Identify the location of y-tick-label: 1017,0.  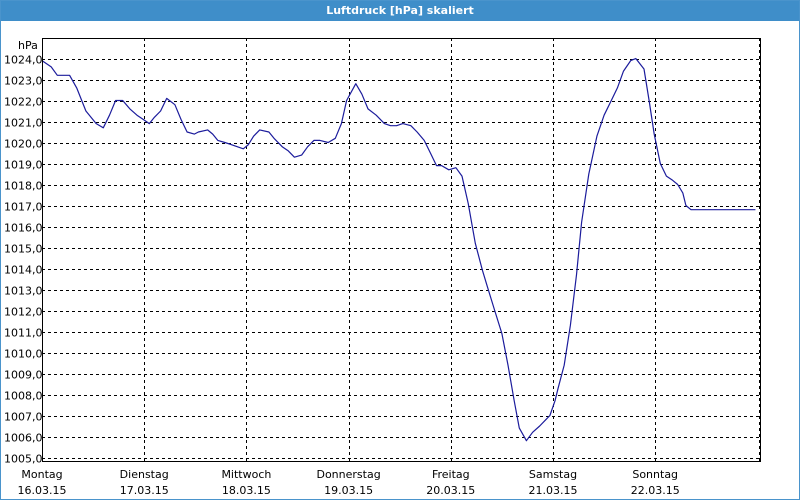
(23, 207).